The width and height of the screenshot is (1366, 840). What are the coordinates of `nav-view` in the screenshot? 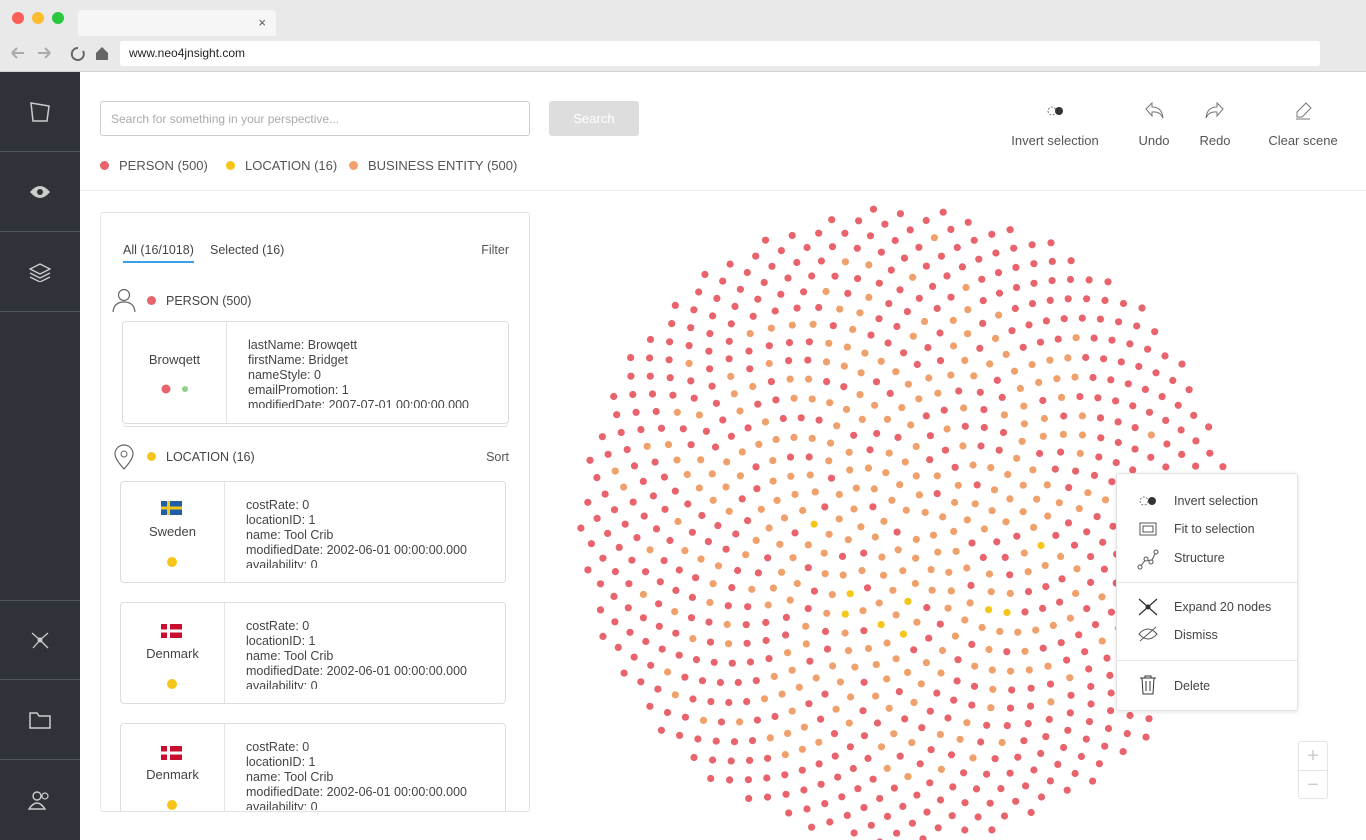 It's located at (40, 192).